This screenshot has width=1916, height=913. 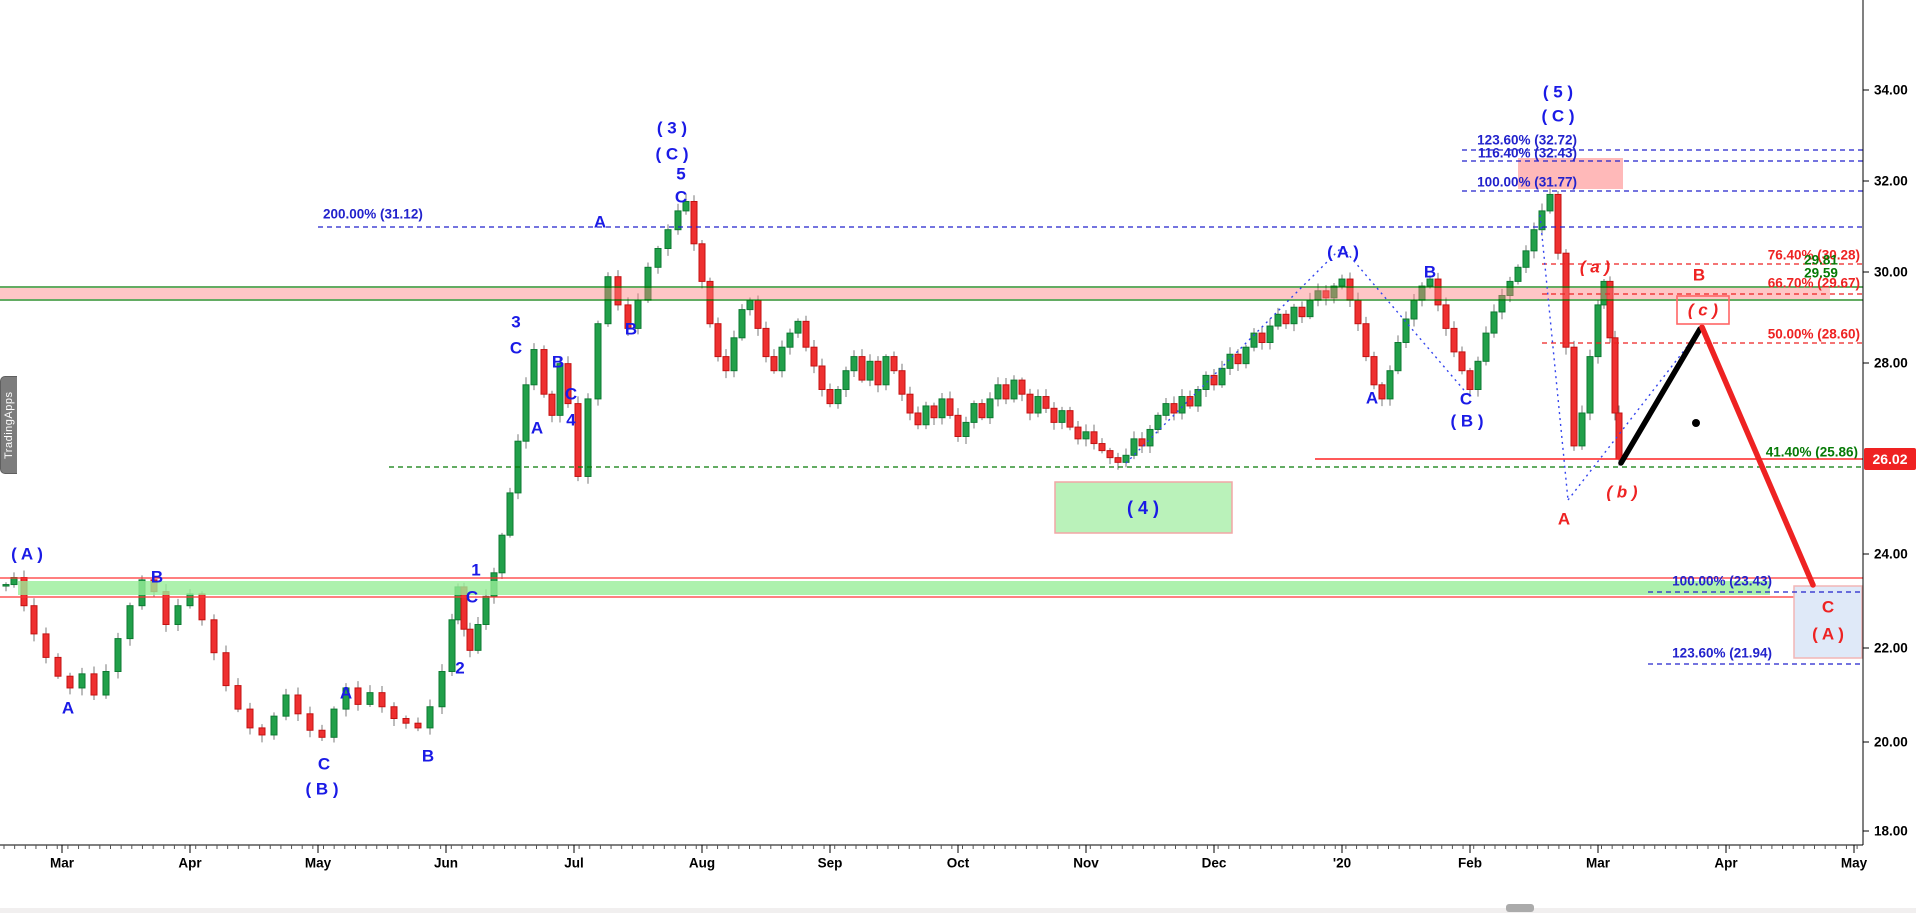 What do you see at coordinates (459, 668) in the screenshot?
I see `wave-label-blue: 2` at bounding box center [459, 668].